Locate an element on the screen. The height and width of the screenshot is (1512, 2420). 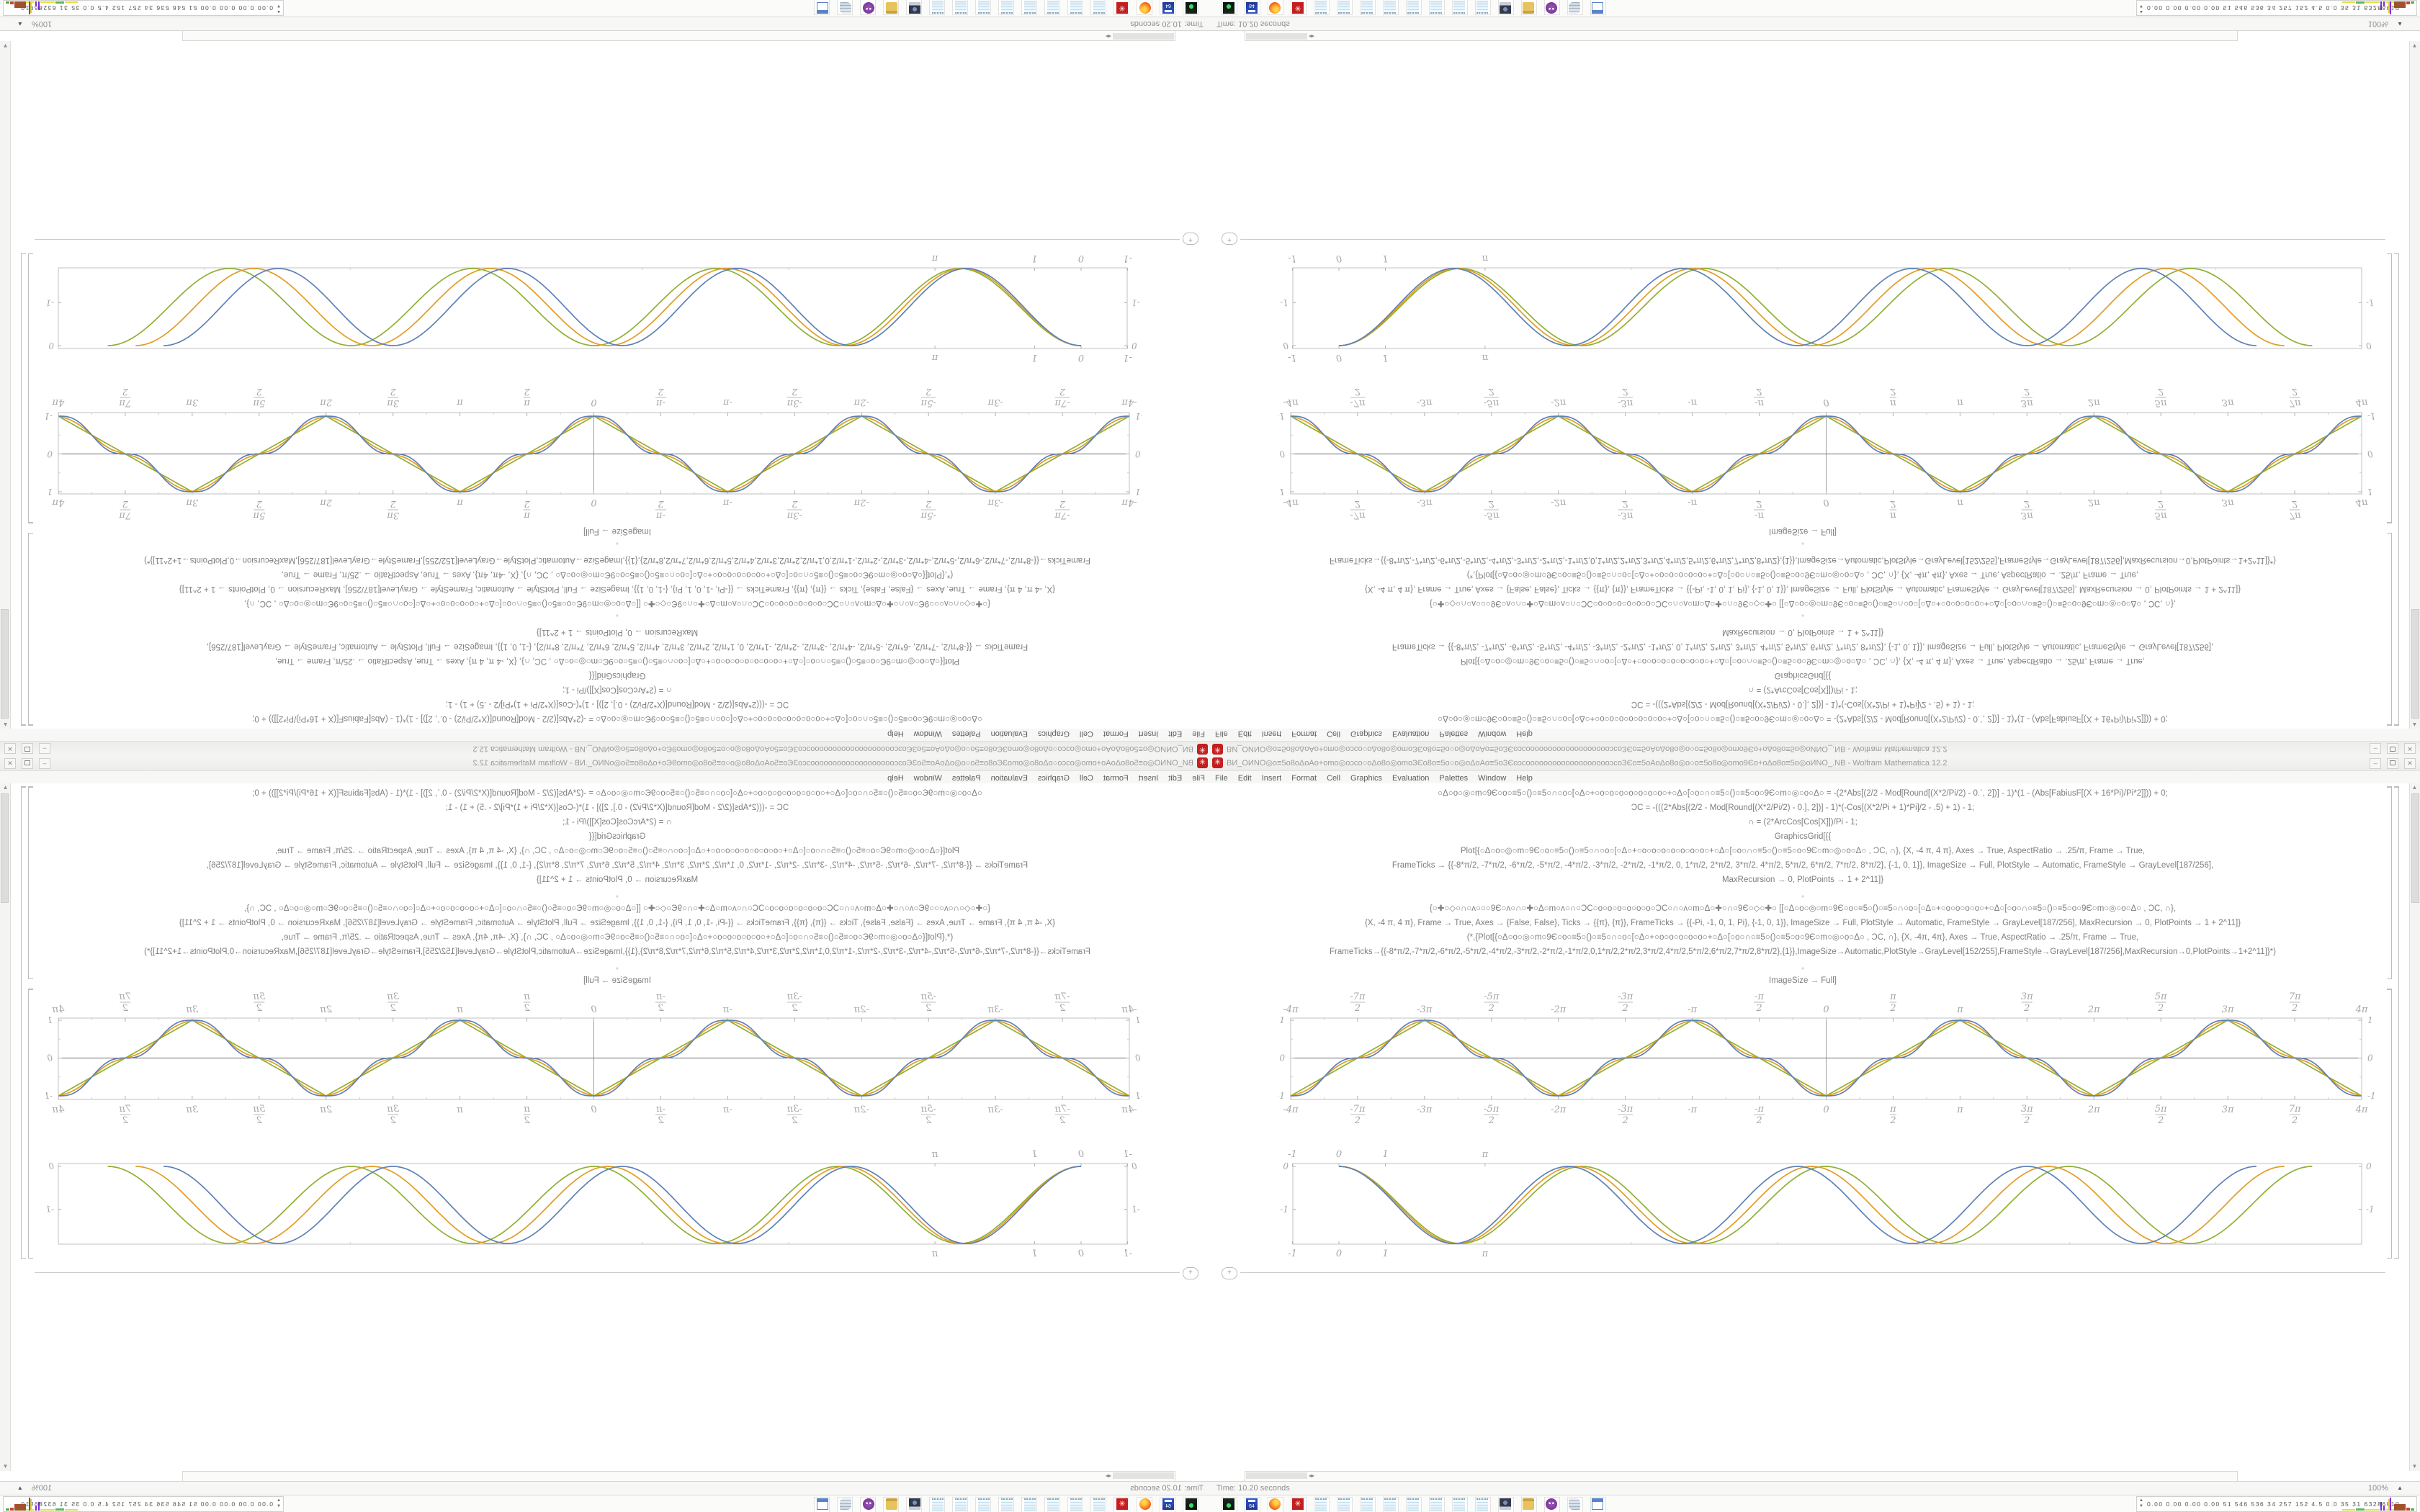
menu-item-help: Help is located at coordinates (896, 778).